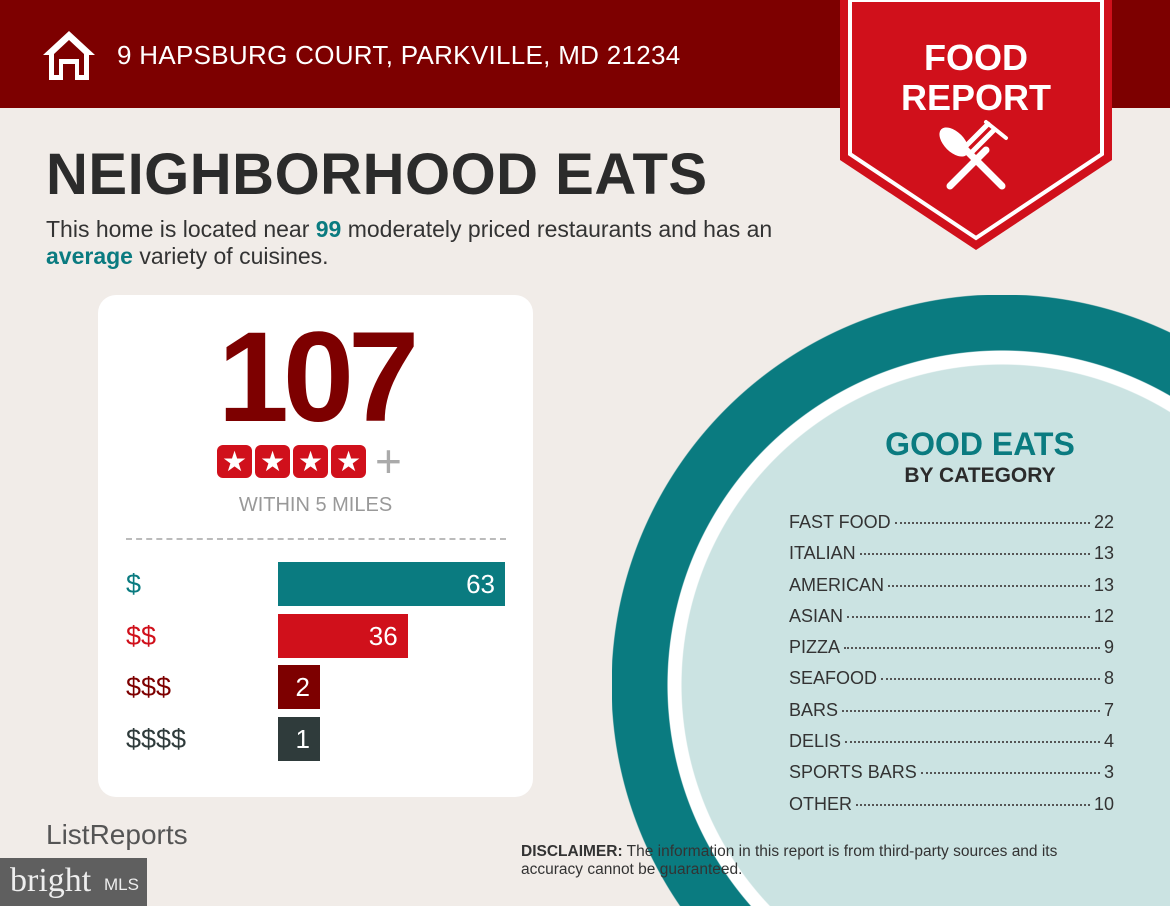  What do you see at coordinates (951, 525) in the screenshot?
I see `category-item: FAST FOOD 22` at bounding box center [951, 525].